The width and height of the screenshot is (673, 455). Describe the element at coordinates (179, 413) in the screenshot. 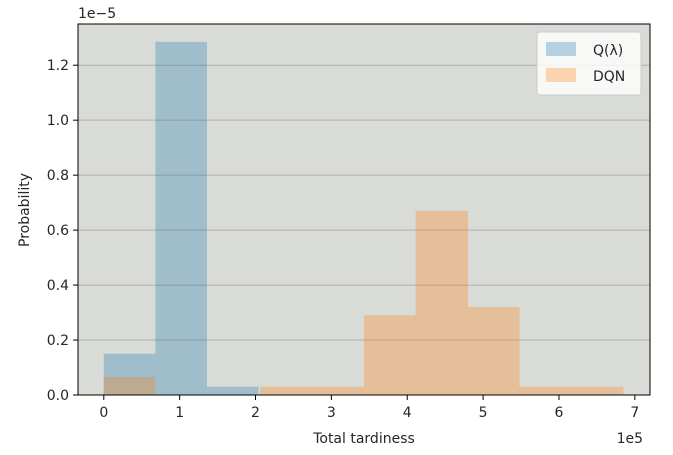

I see `x-tick-label: 1` at that location.